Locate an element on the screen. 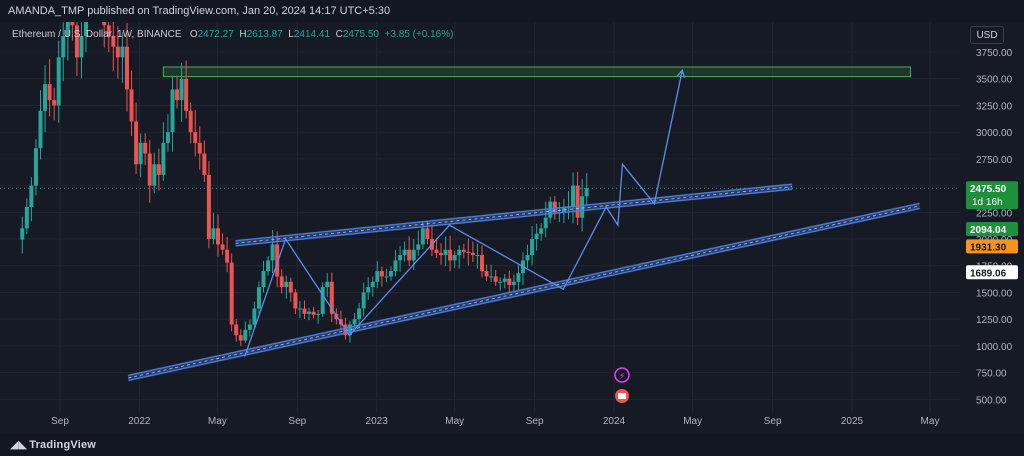  currency-button: USD is located at coordinates (987, 35).